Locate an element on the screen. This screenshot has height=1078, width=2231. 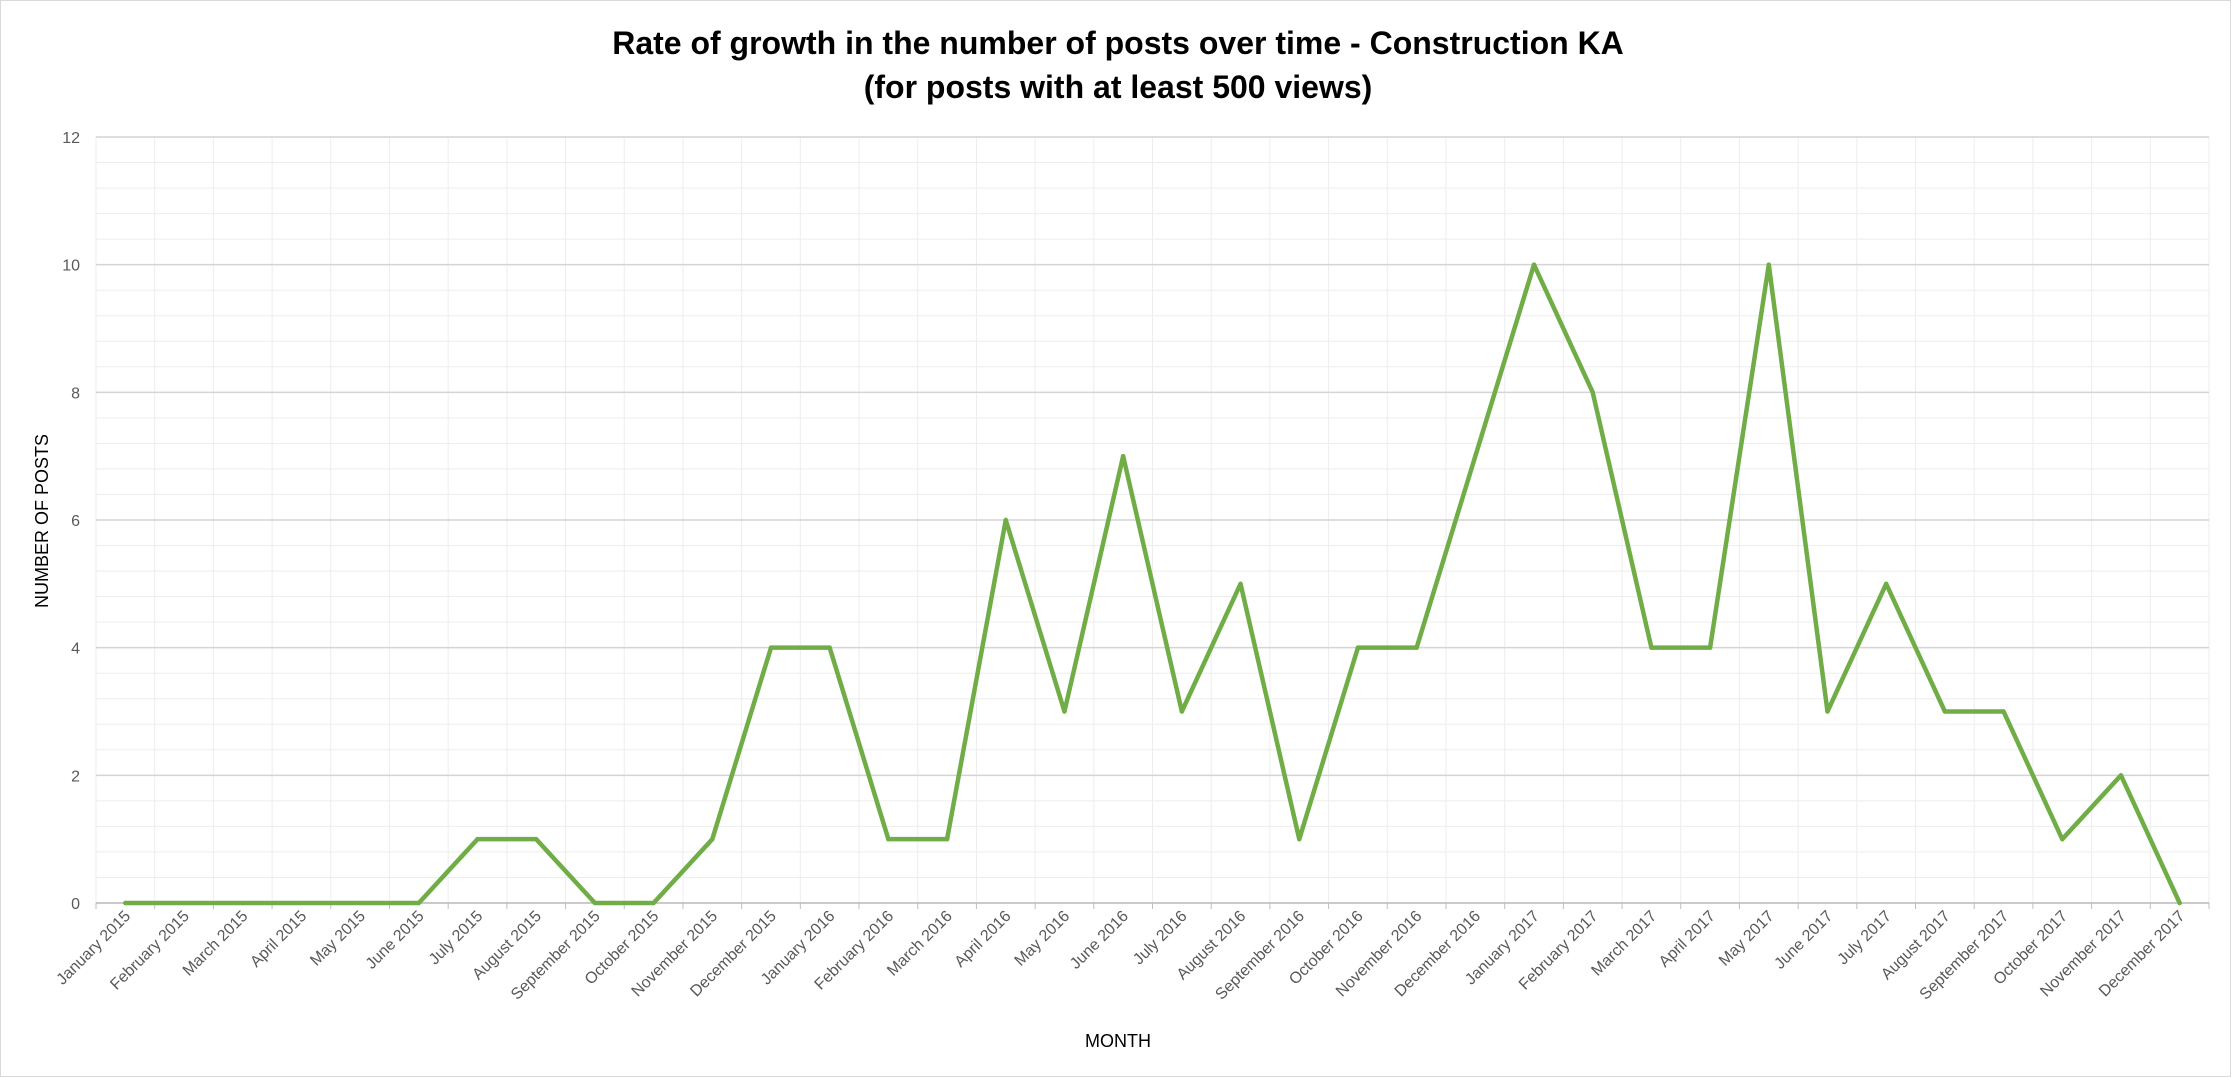
x-tick-label: July 2017 is located at coordinates (1865, 938).